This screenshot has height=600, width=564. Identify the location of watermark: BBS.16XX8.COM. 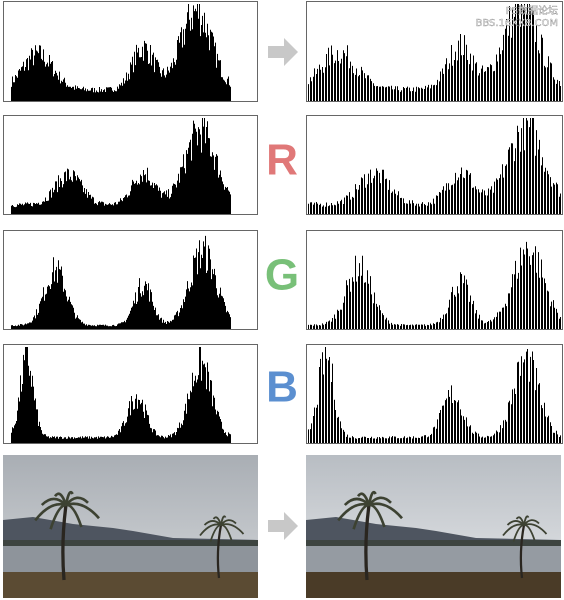
(516, 23).